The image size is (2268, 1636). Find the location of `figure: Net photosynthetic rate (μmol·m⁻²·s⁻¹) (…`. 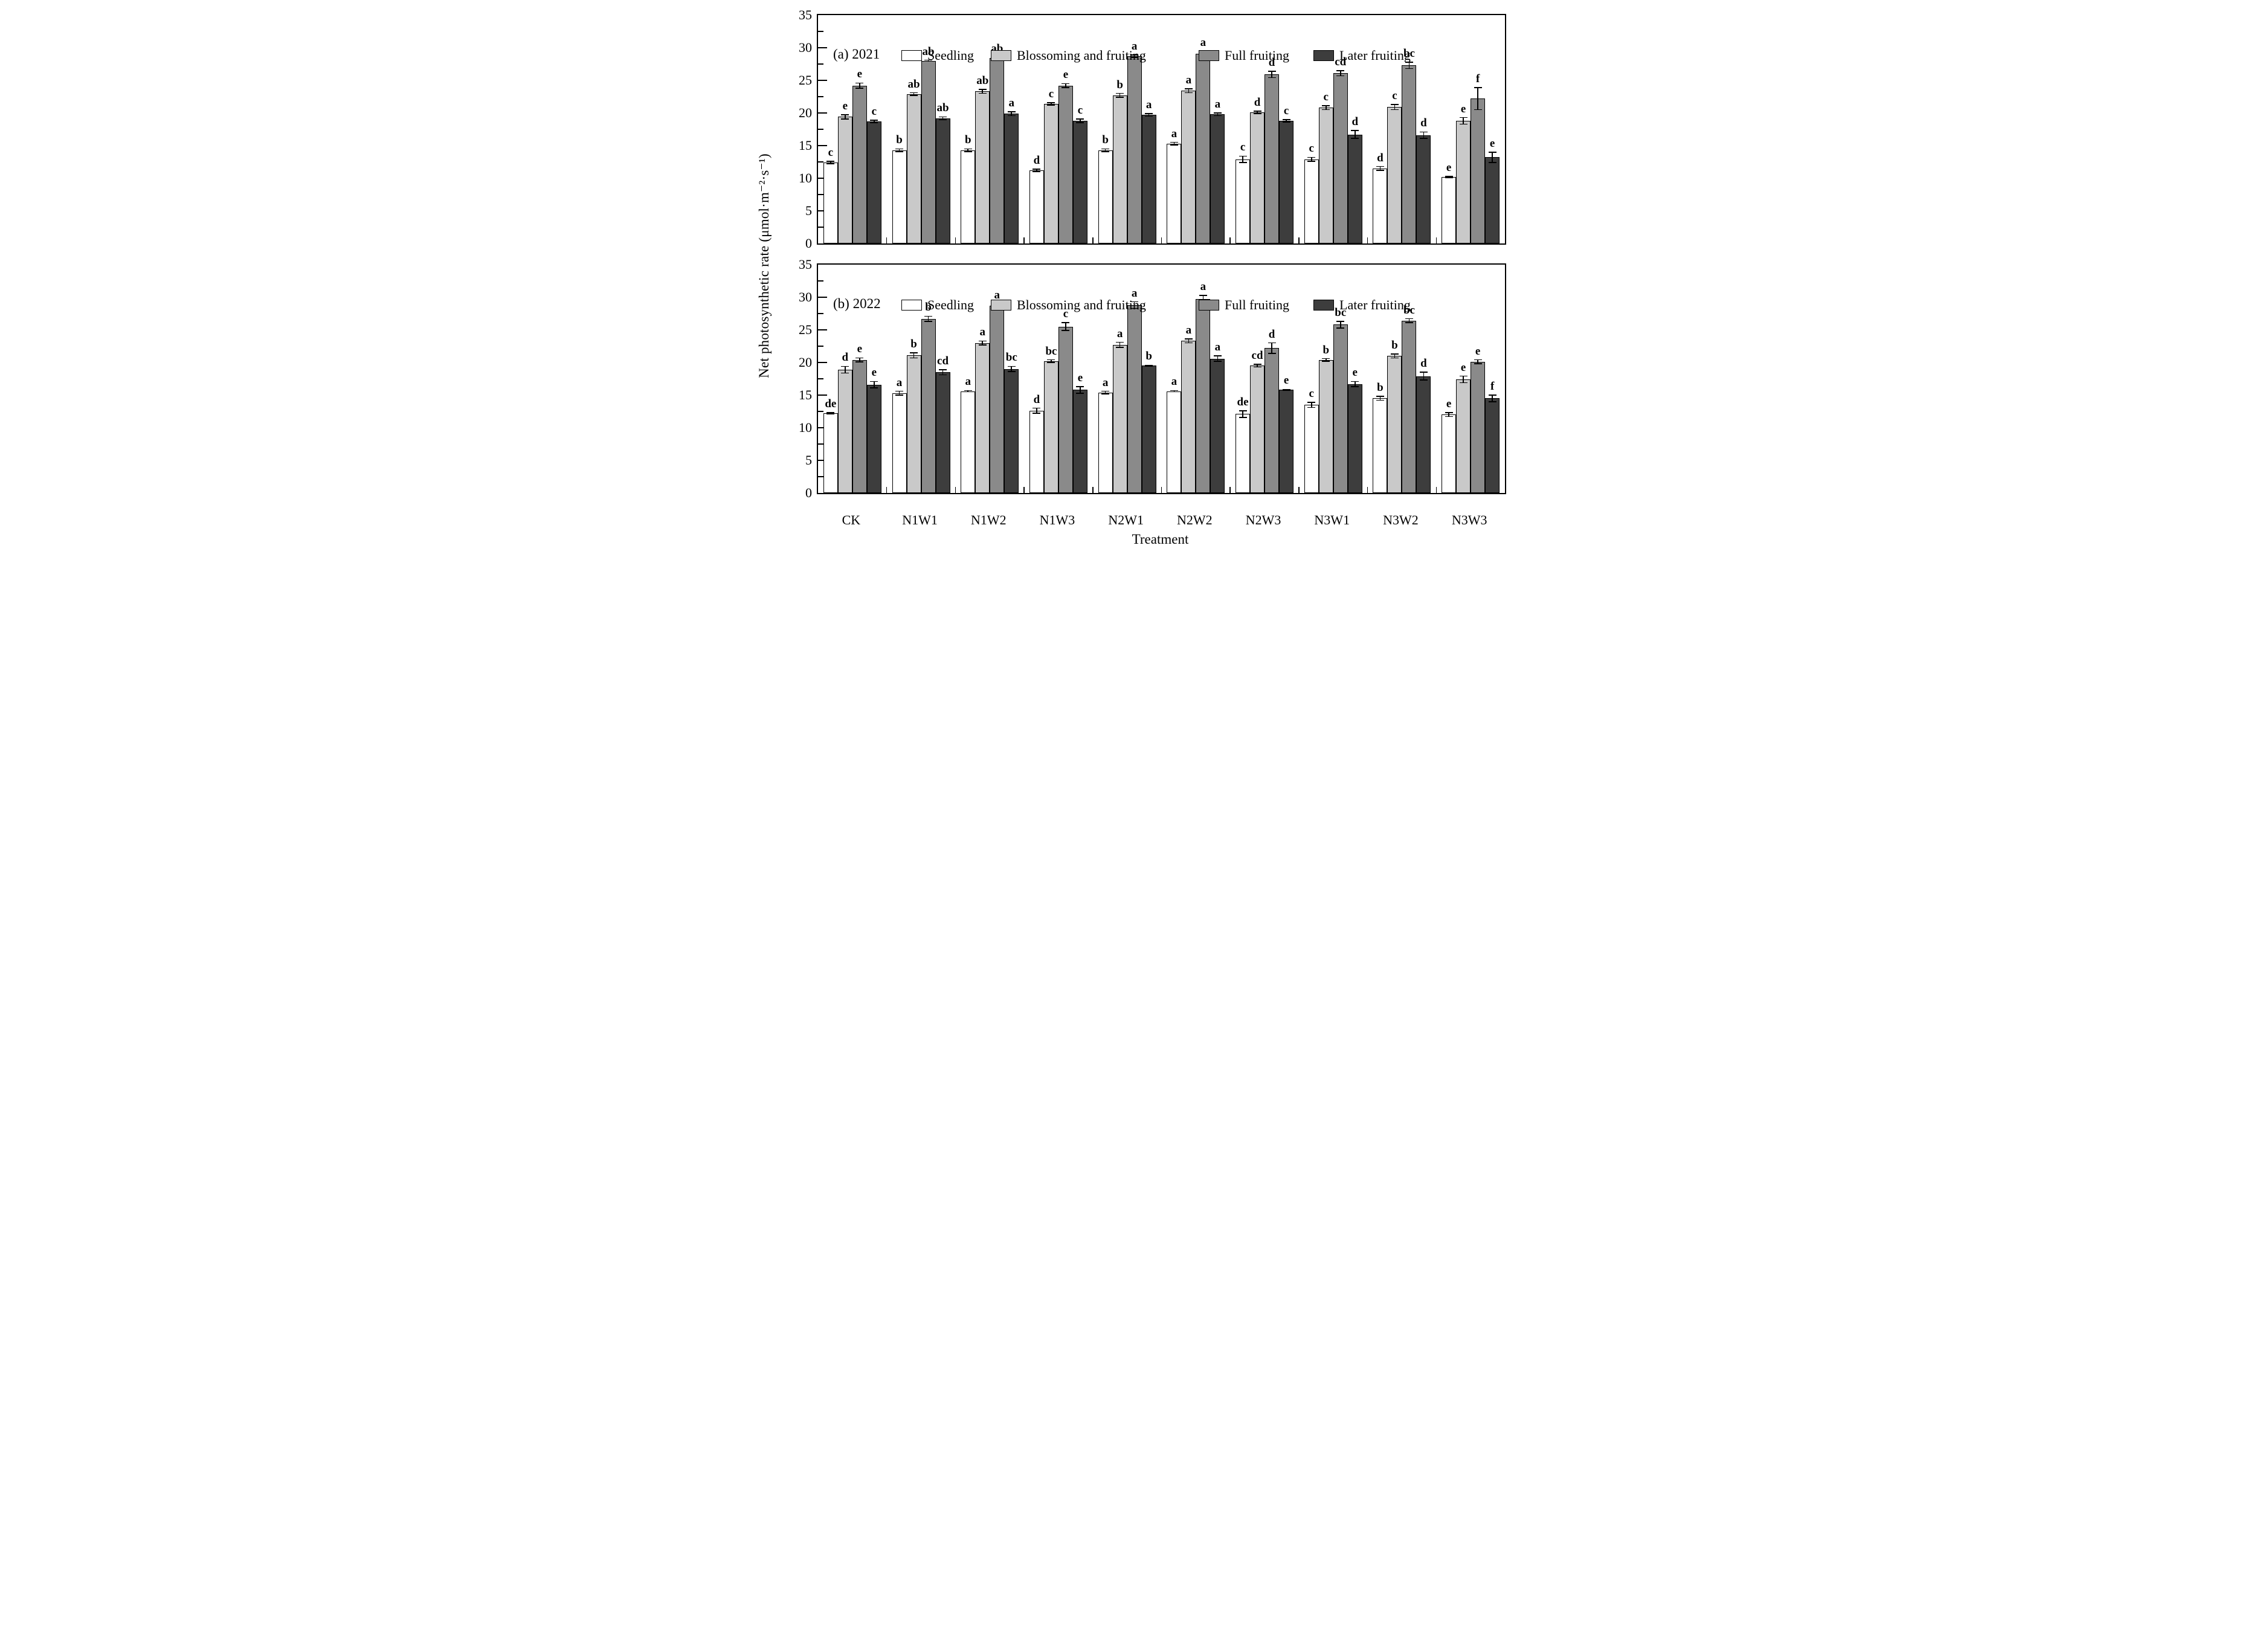

figure: Net photosynthetic rate (μmol·m⁻²·s⁻¹) (… is located at coordinates (1134, 276).